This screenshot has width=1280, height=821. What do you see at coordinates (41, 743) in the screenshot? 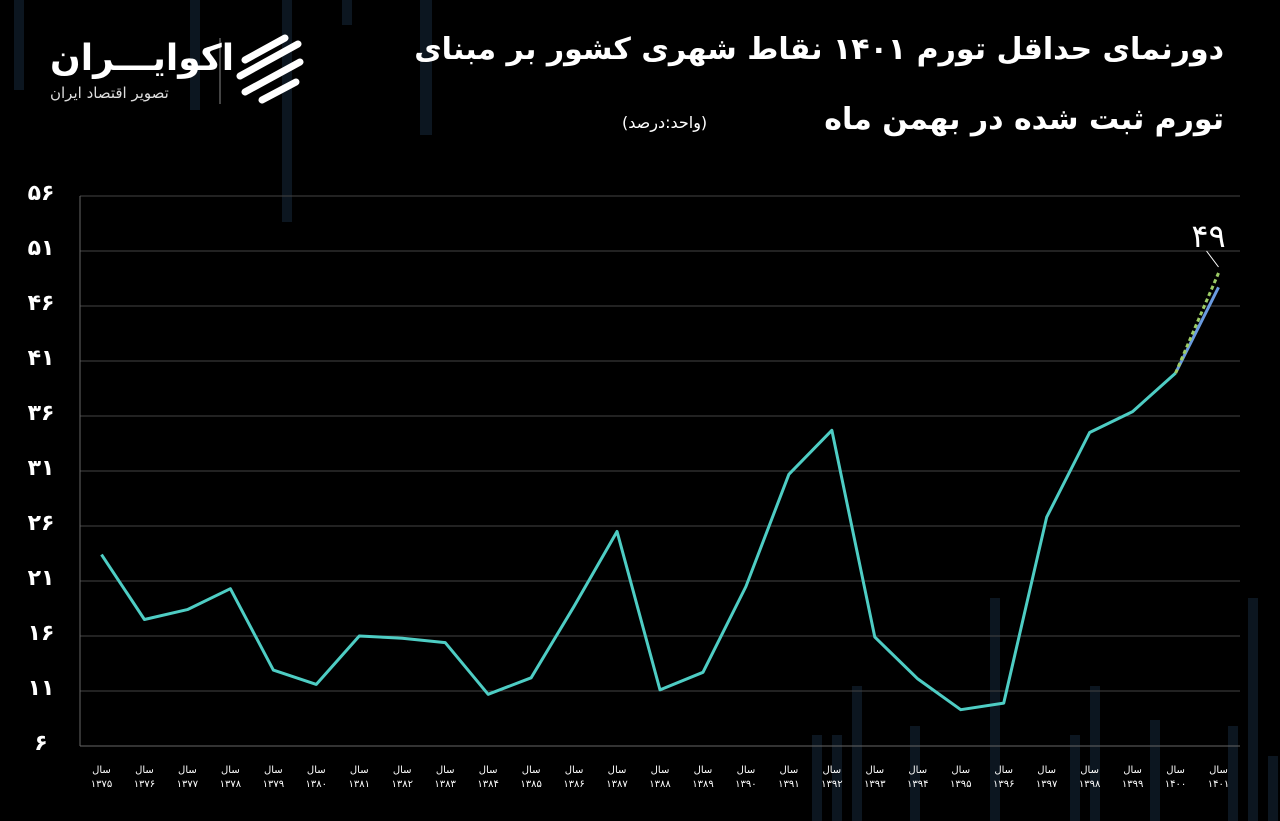
I see `y-tick-label: ۶` at bounding box center [41, 743].